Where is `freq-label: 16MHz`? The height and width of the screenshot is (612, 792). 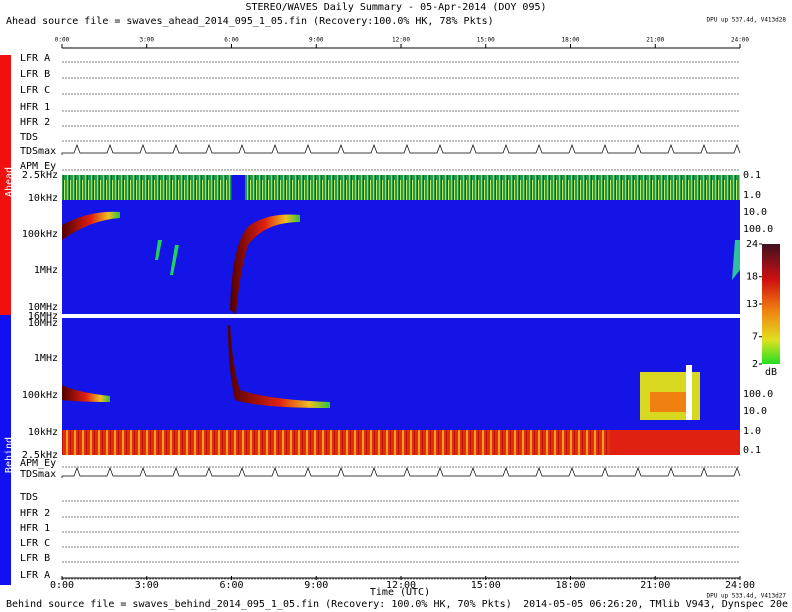 freq-label: 16MHz is located at coordinates (43, 316).